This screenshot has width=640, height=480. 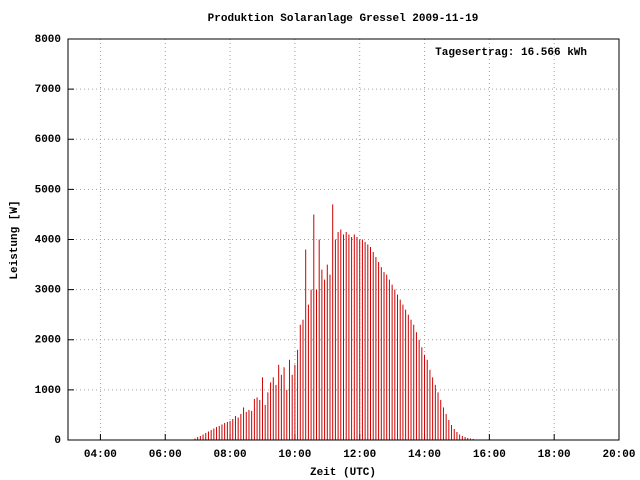 I want to click on y-tick-label: 0, so click(x=57, y=441).